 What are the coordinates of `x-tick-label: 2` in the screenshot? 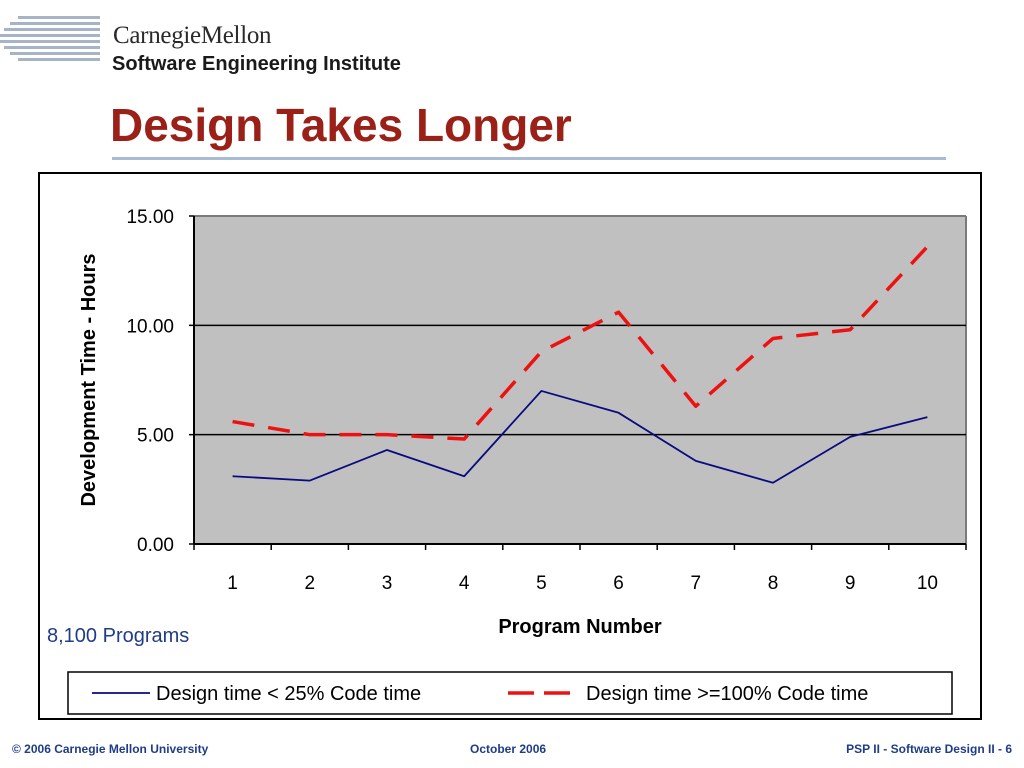 It's located at (310, 583).